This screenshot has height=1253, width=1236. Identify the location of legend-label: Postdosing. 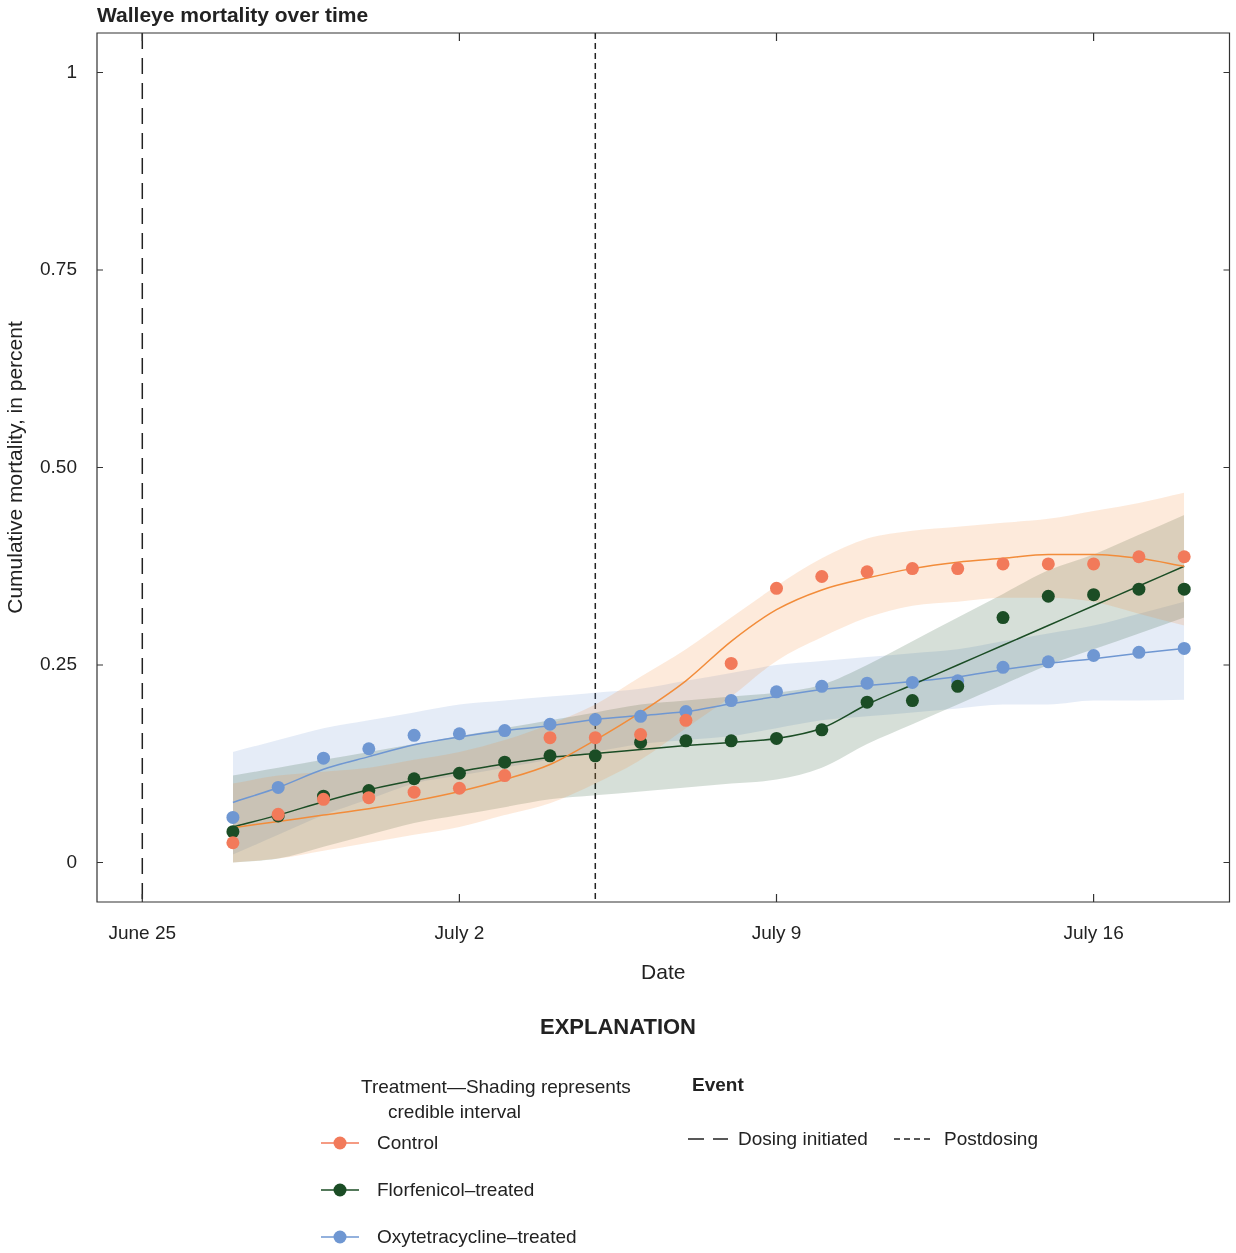
(991, 1139).